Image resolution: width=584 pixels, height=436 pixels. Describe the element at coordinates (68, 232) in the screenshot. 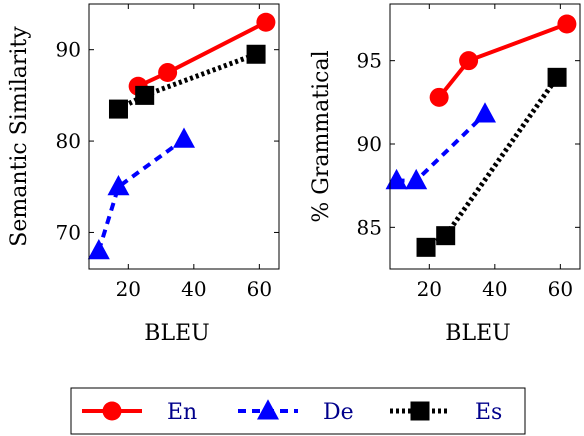

I see `y-tick-label: 70` at that location.